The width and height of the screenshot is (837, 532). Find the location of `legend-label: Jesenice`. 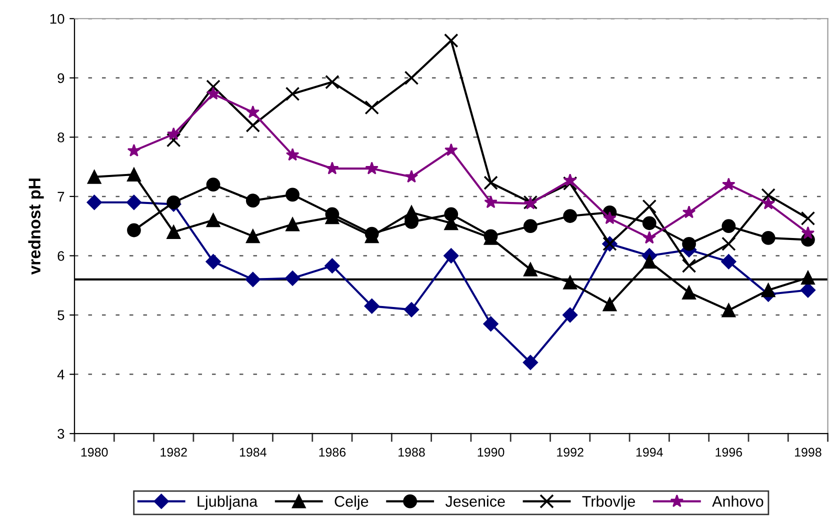

legend-label: Jesenice is located at coordinates (475, 501).